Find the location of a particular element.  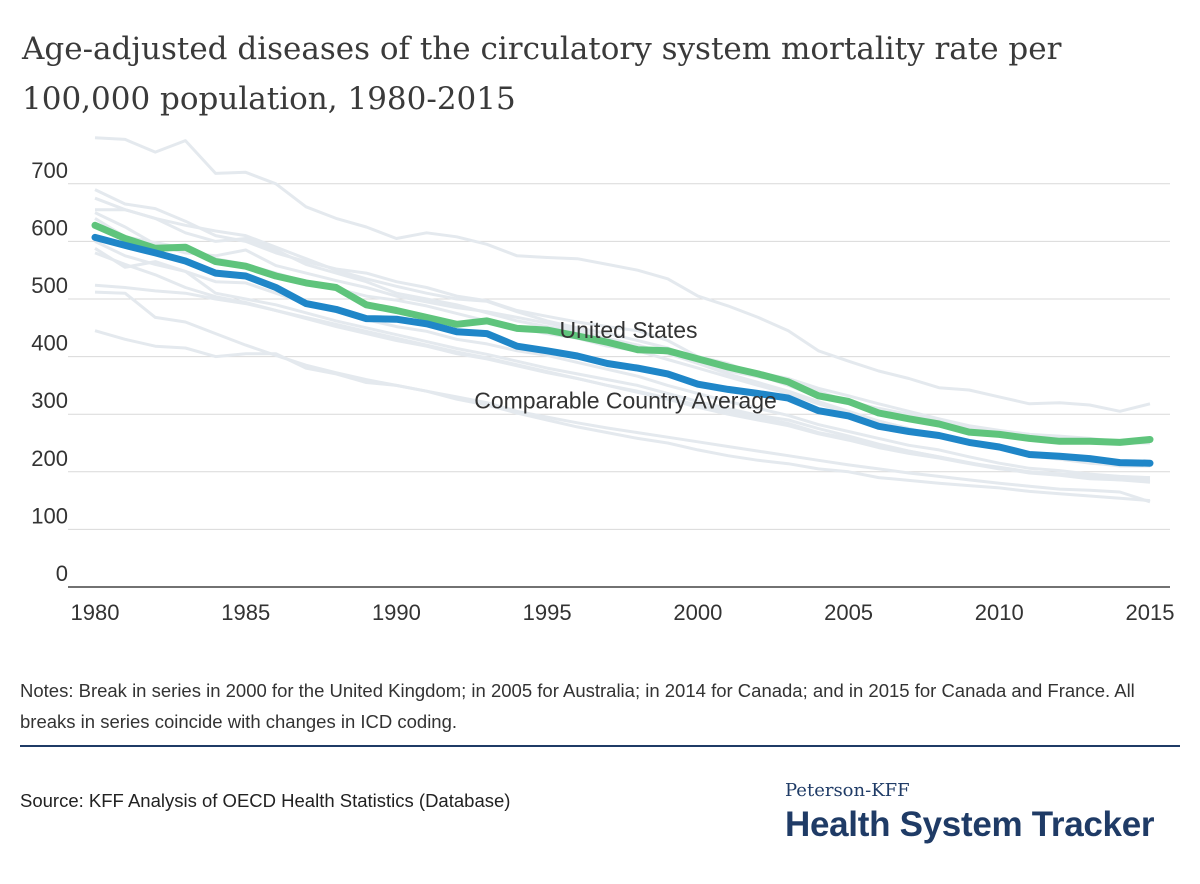

x-tick-label: 1980 is located at coordinates (95, 612).